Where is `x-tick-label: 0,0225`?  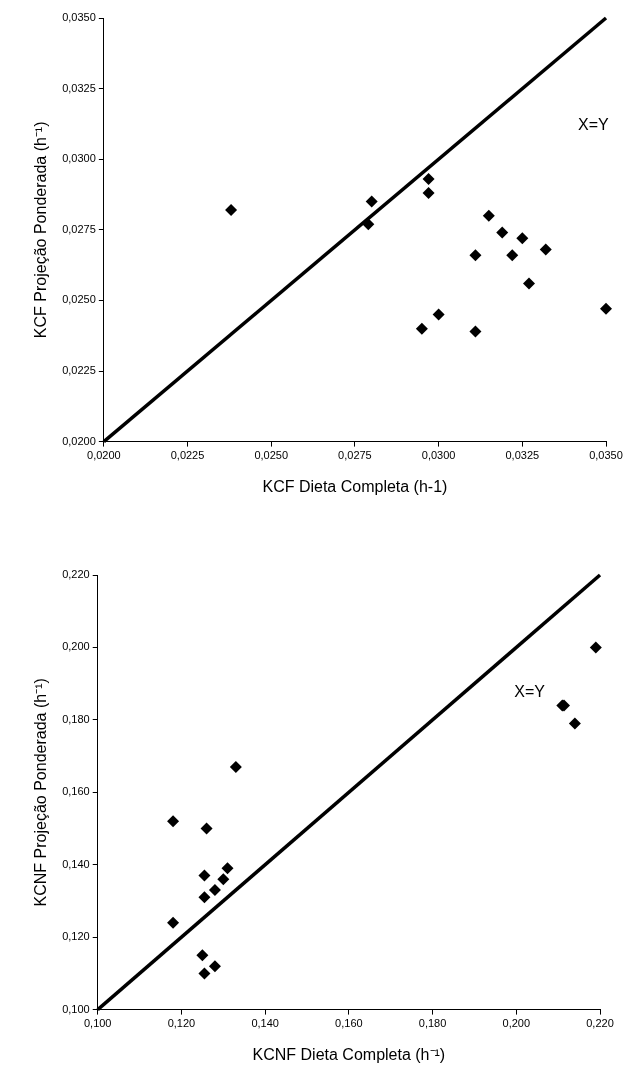 x-tick-label: 0,0225 is located at coordinates (187, 455).